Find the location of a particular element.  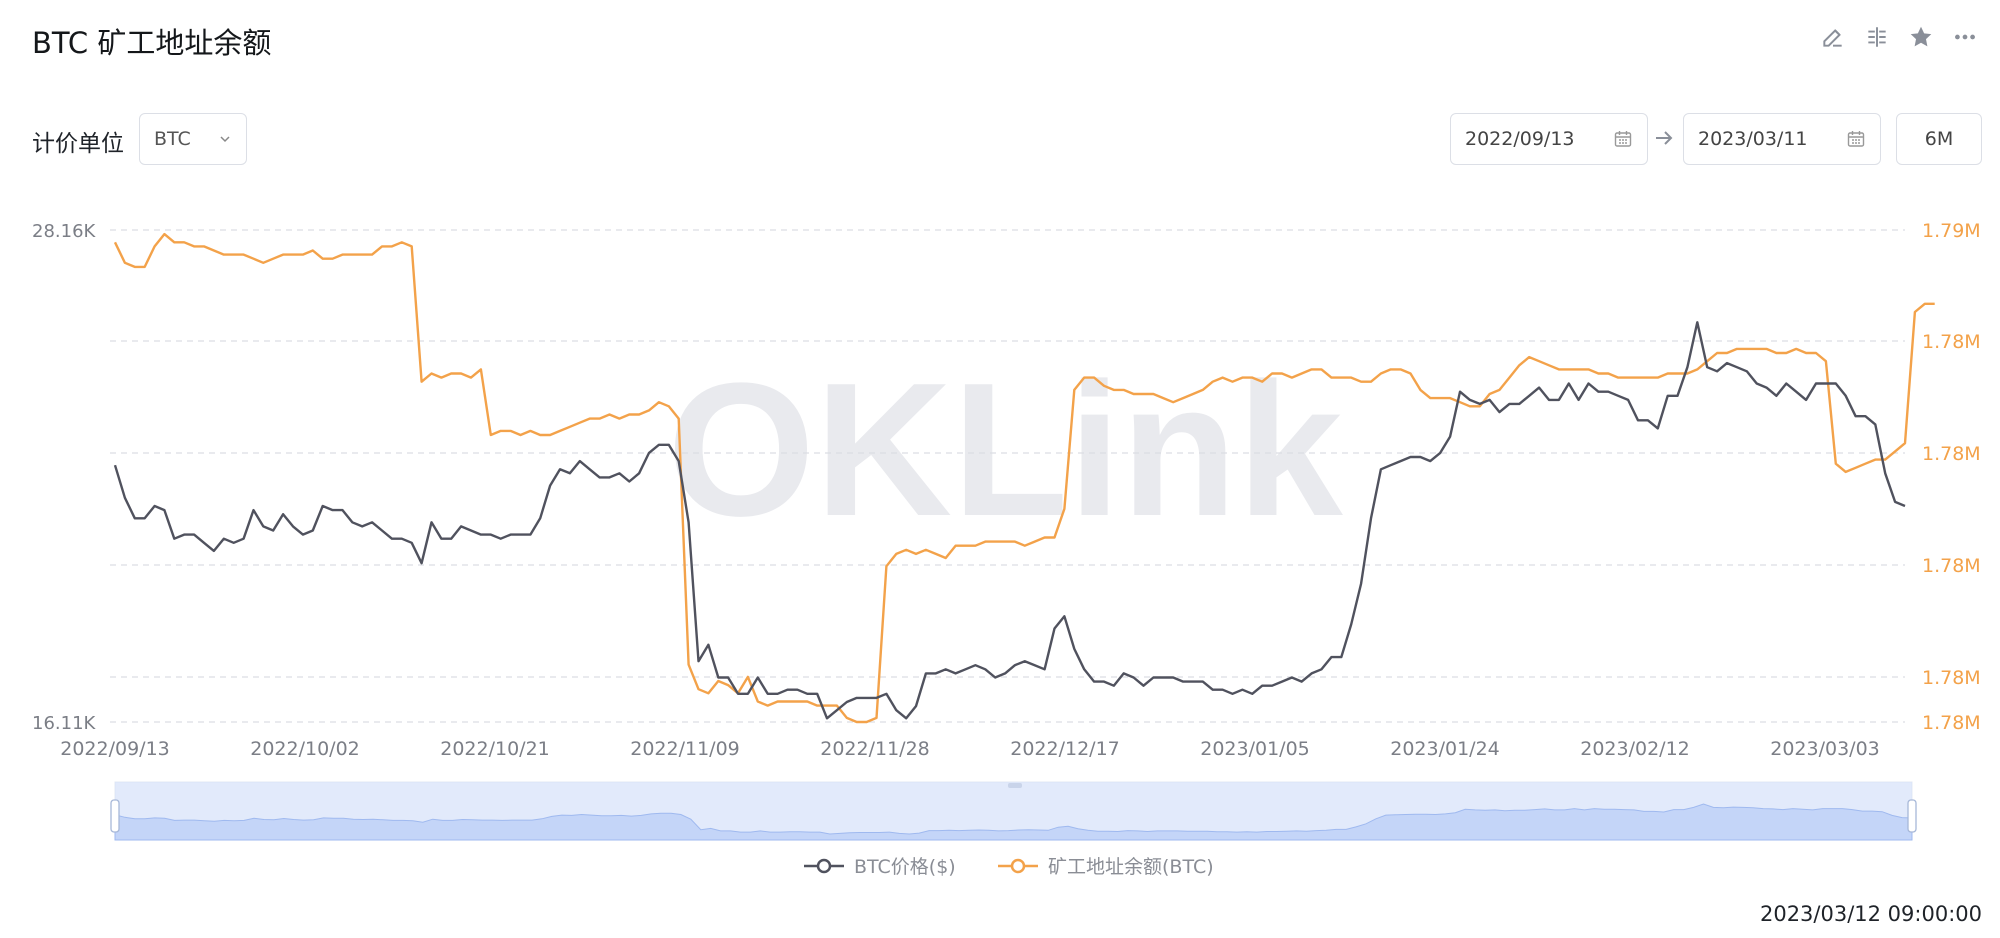

date-end-input: 2023/03/11 is located at coordinates (1782, 139).